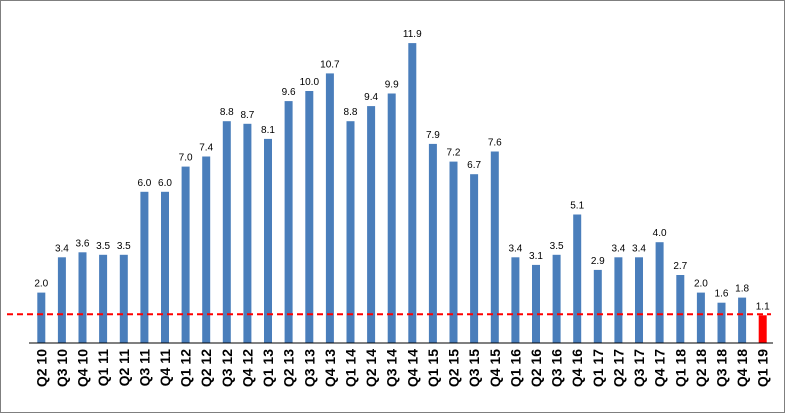 The height and width of the screenshot is (413, 785). What do you see at coordinates (247, 368) in the screenshot?
I see `x-tick-label: Q4 12` at bounding box center [247, 368].